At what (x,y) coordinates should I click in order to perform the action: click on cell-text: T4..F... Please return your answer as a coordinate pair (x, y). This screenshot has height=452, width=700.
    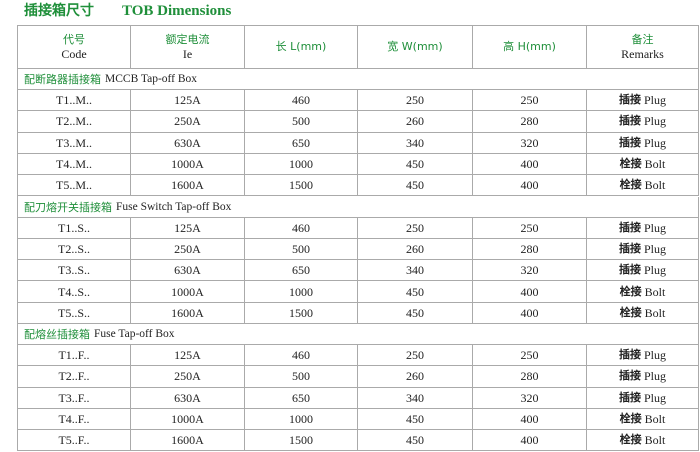
    Looking at the image, I should click on (74, 419).